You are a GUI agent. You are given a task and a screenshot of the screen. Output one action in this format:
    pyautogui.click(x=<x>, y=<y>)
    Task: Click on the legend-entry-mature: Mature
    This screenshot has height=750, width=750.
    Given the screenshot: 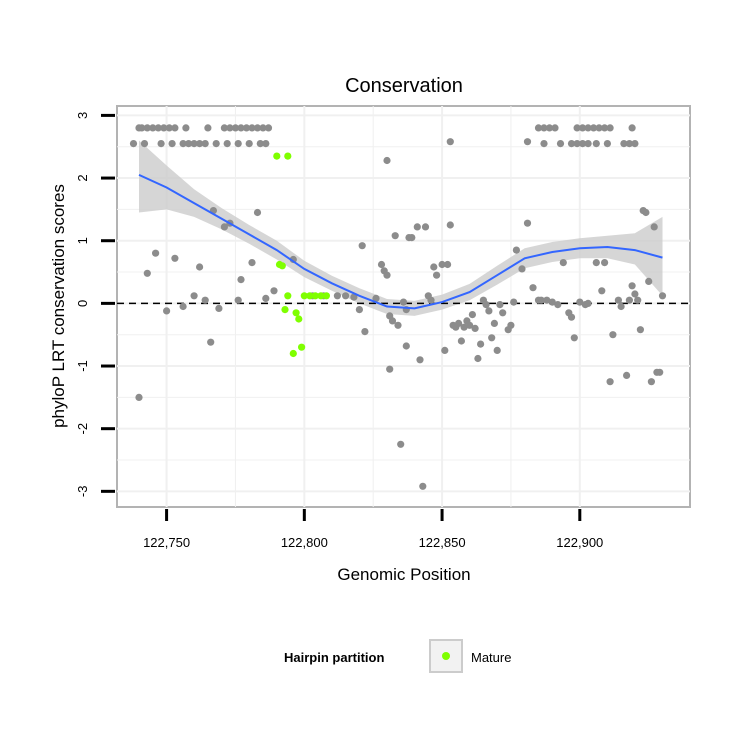 What is the action you would take?
    pyautogui.click(x=491, y=657)
    